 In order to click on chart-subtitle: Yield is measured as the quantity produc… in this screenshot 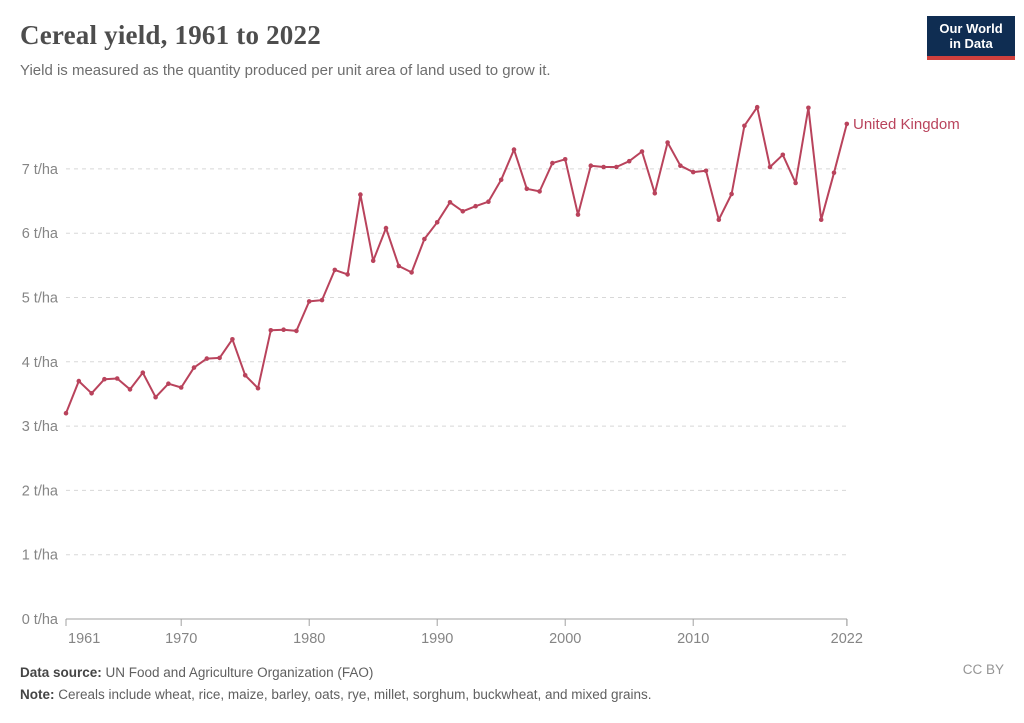, I will do `click(285, 70)`.